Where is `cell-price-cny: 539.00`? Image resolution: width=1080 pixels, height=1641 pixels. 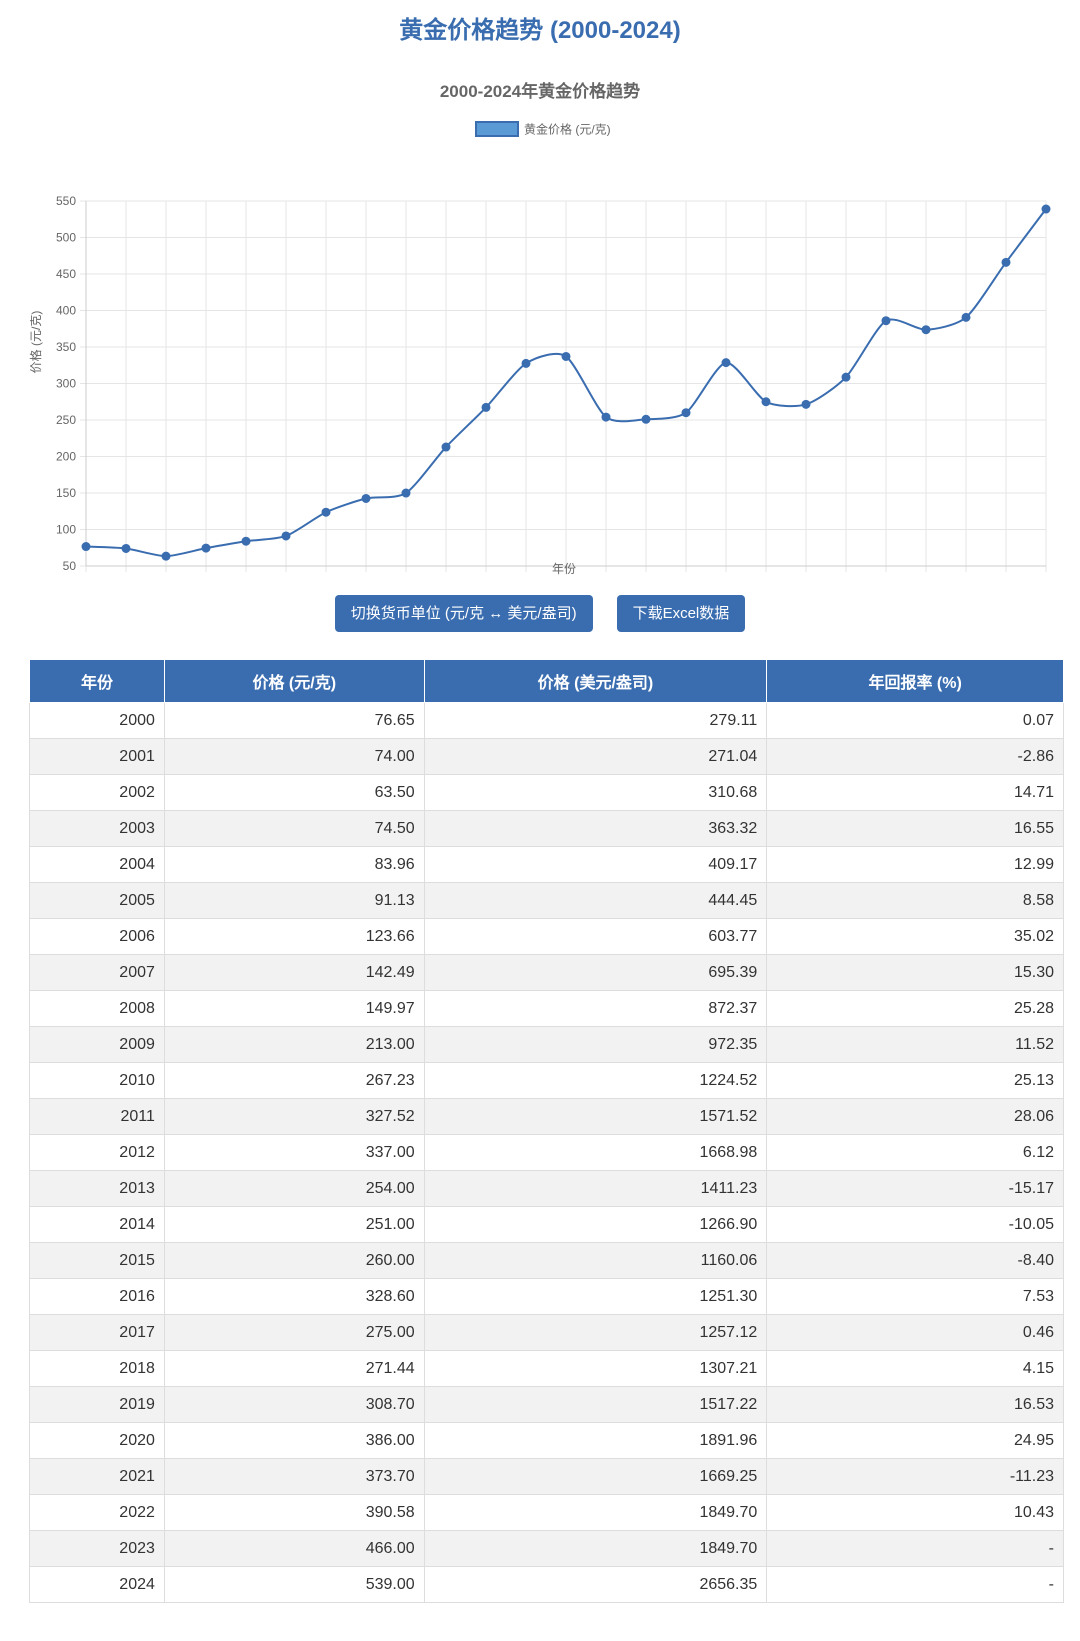
cell-price-cny: 539.00 is located at coordinates (294, 1584).